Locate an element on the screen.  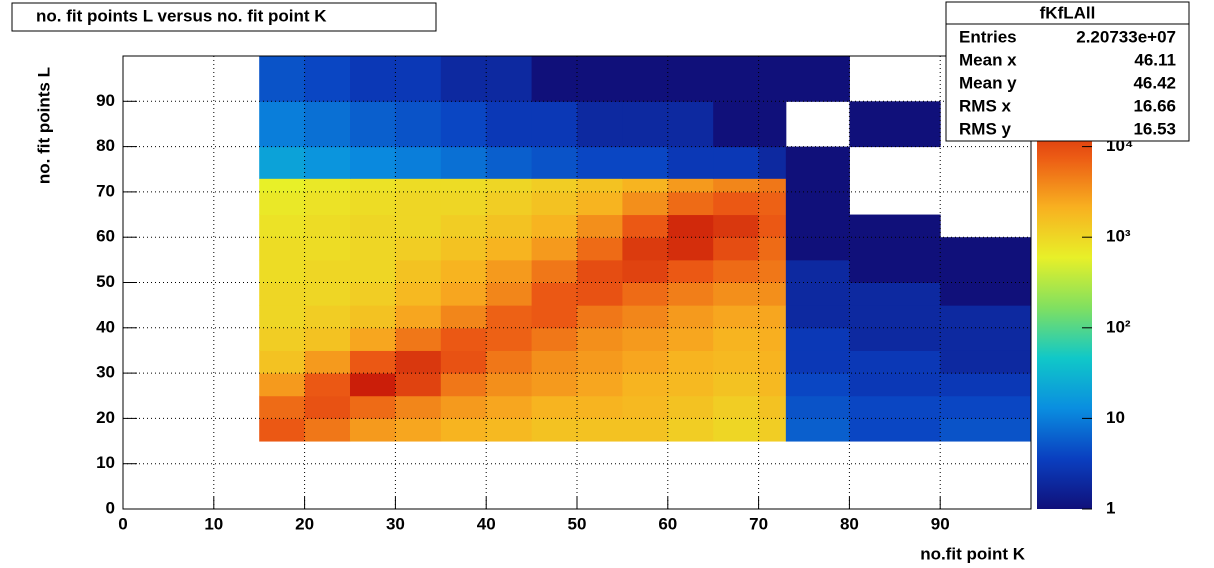
y-tick-label: 0 is located at coordinates (110, 507).